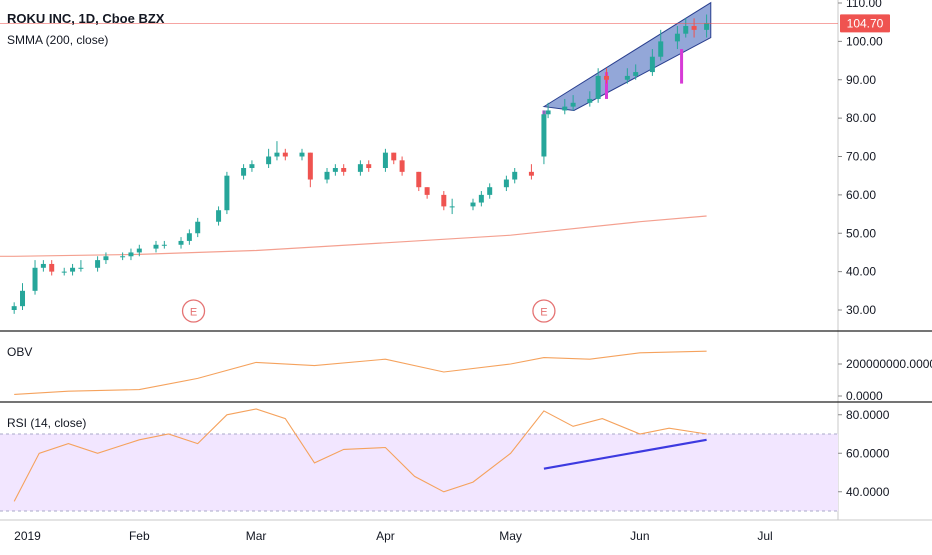 This screenshot has width=932, height=555. I want to click on smma-legend: SMMA (200, close), so click(57, 40).